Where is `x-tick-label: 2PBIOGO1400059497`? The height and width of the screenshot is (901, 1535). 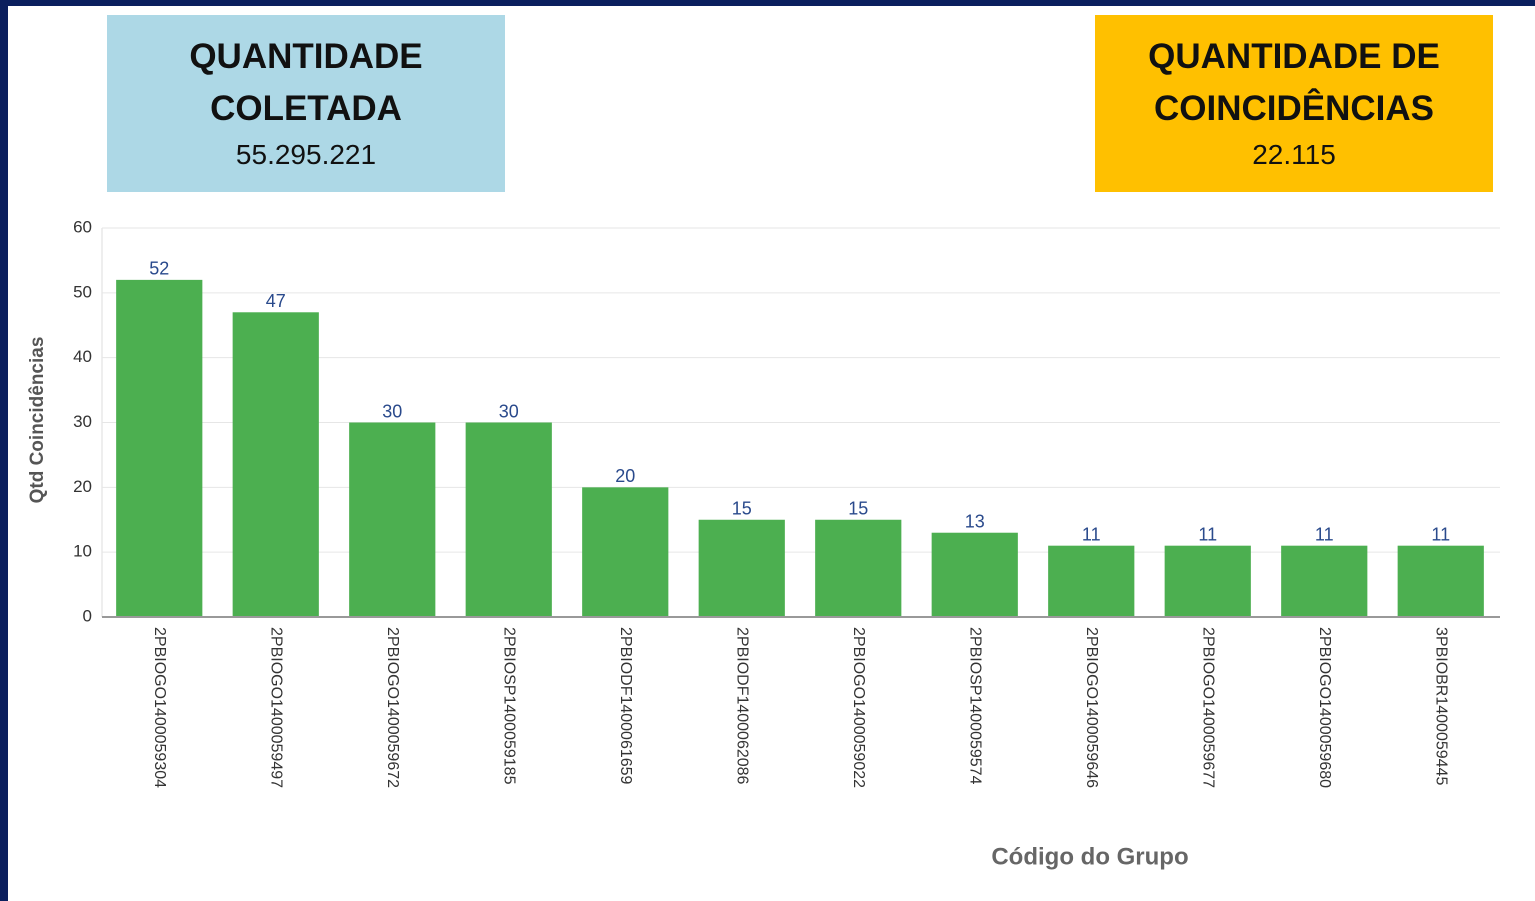
x-tick-label: 2PBIOGO1400059497 is located at coordinates (276, 707).